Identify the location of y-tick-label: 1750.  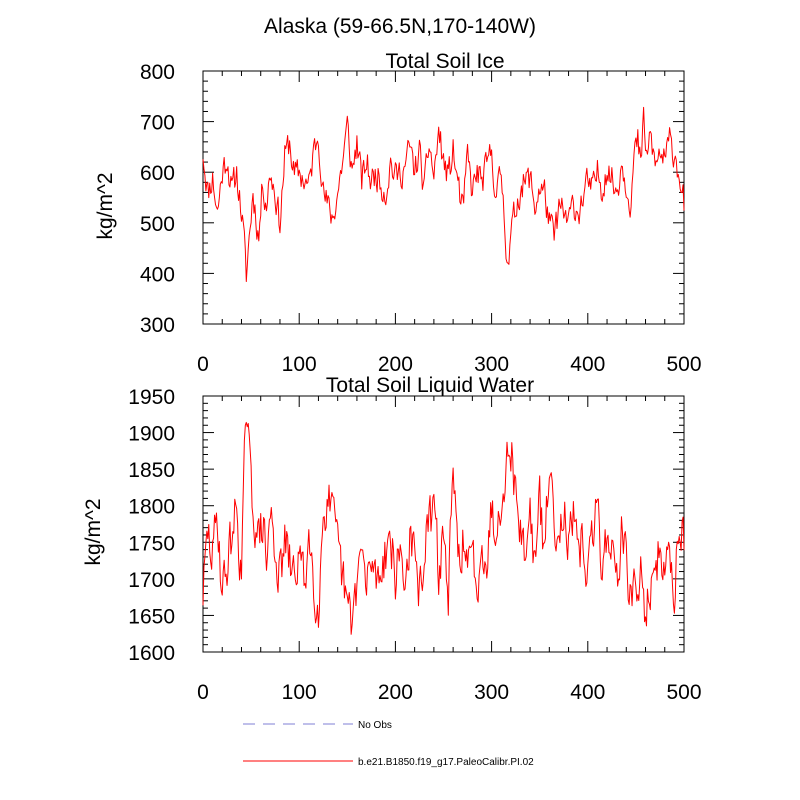
(151, 543).